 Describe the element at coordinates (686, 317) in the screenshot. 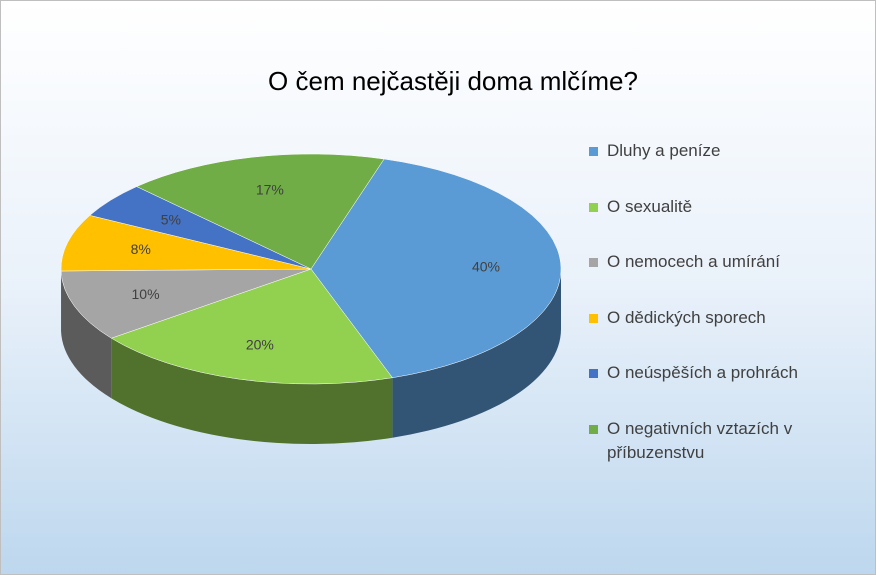

I see `legend-label: O dědických sporech` at that location.